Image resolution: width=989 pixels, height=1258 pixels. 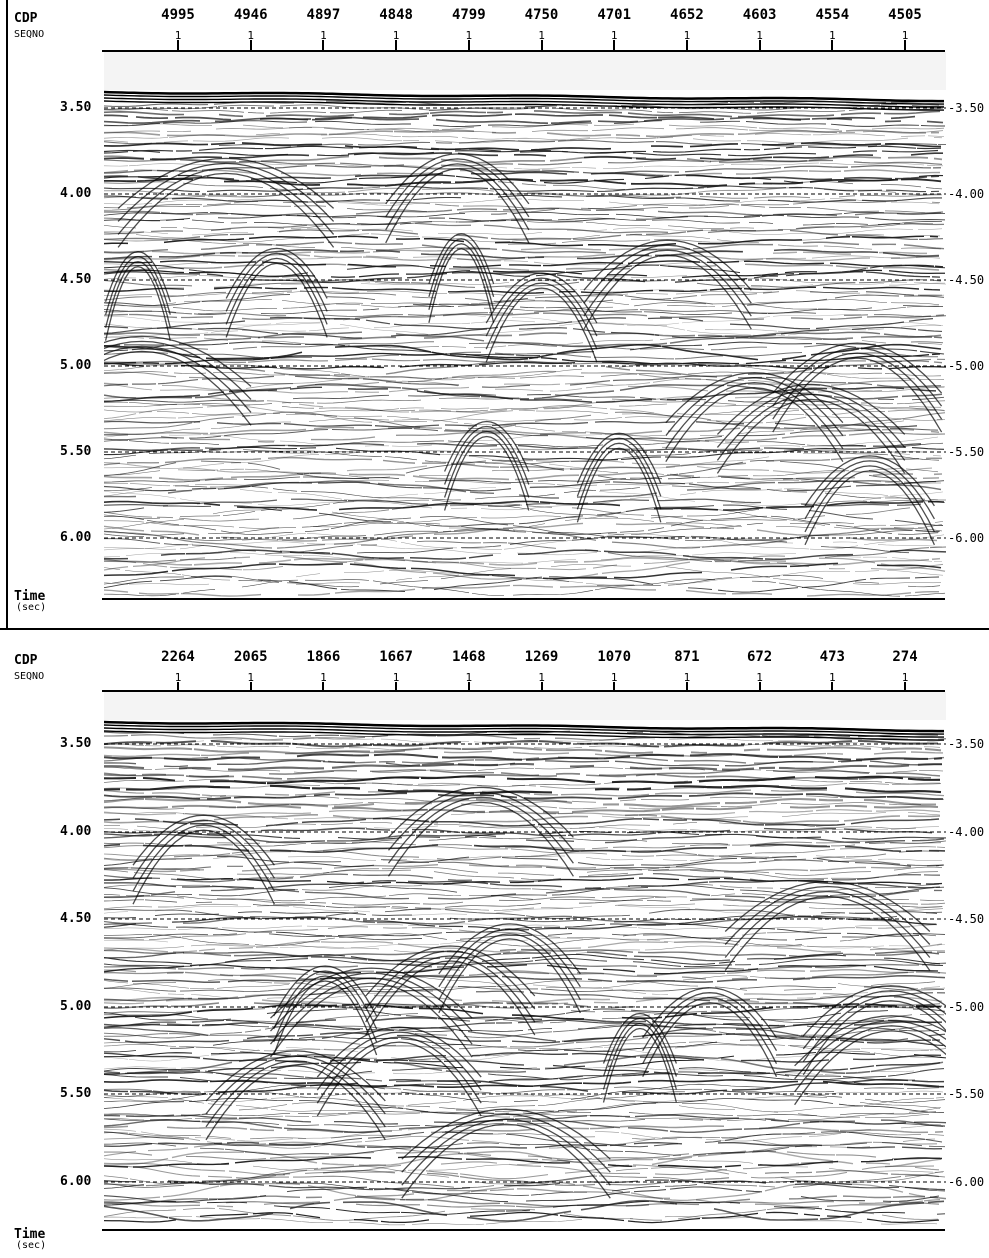 What do you see at coordinates (541, 15) in the screenshot?
I see `cdp-tick-label: 4750` at bounding box center [541, 15].